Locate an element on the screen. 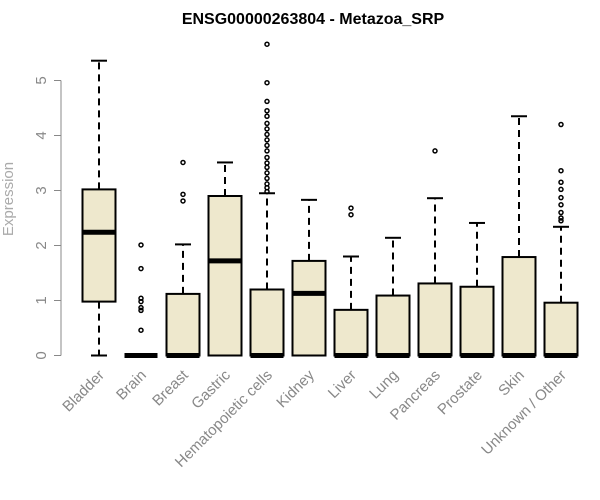 The image size is (600, 500). x-tick-label: Kidney is located at coordinates (295, 388).